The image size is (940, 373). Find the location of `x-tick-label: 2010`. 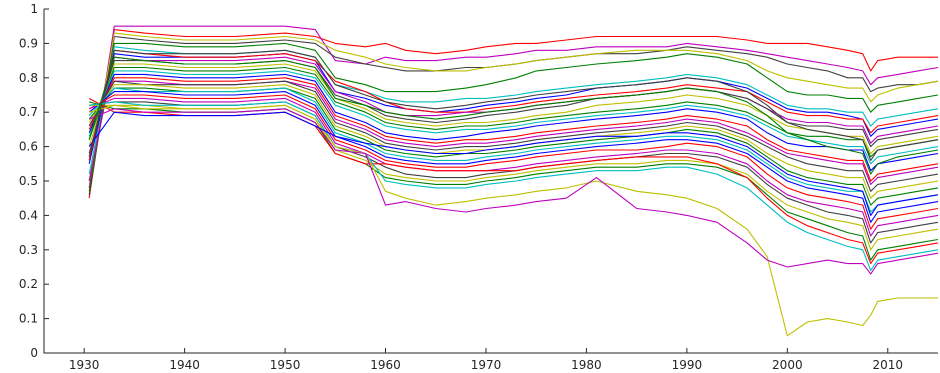

x-tick-label: 2010 is located at coordinates (888, 365).